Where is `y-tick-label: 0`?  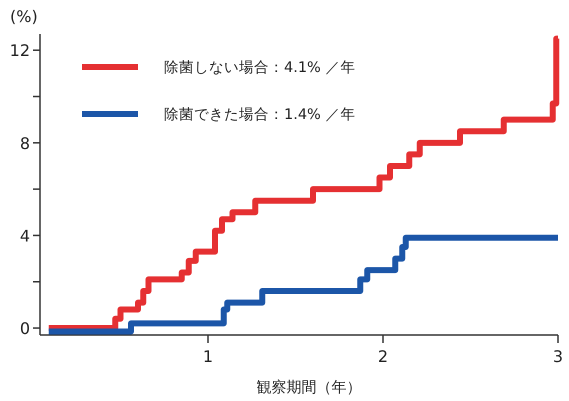 y-tick-label: 0 is located at coordinates (25, 328).